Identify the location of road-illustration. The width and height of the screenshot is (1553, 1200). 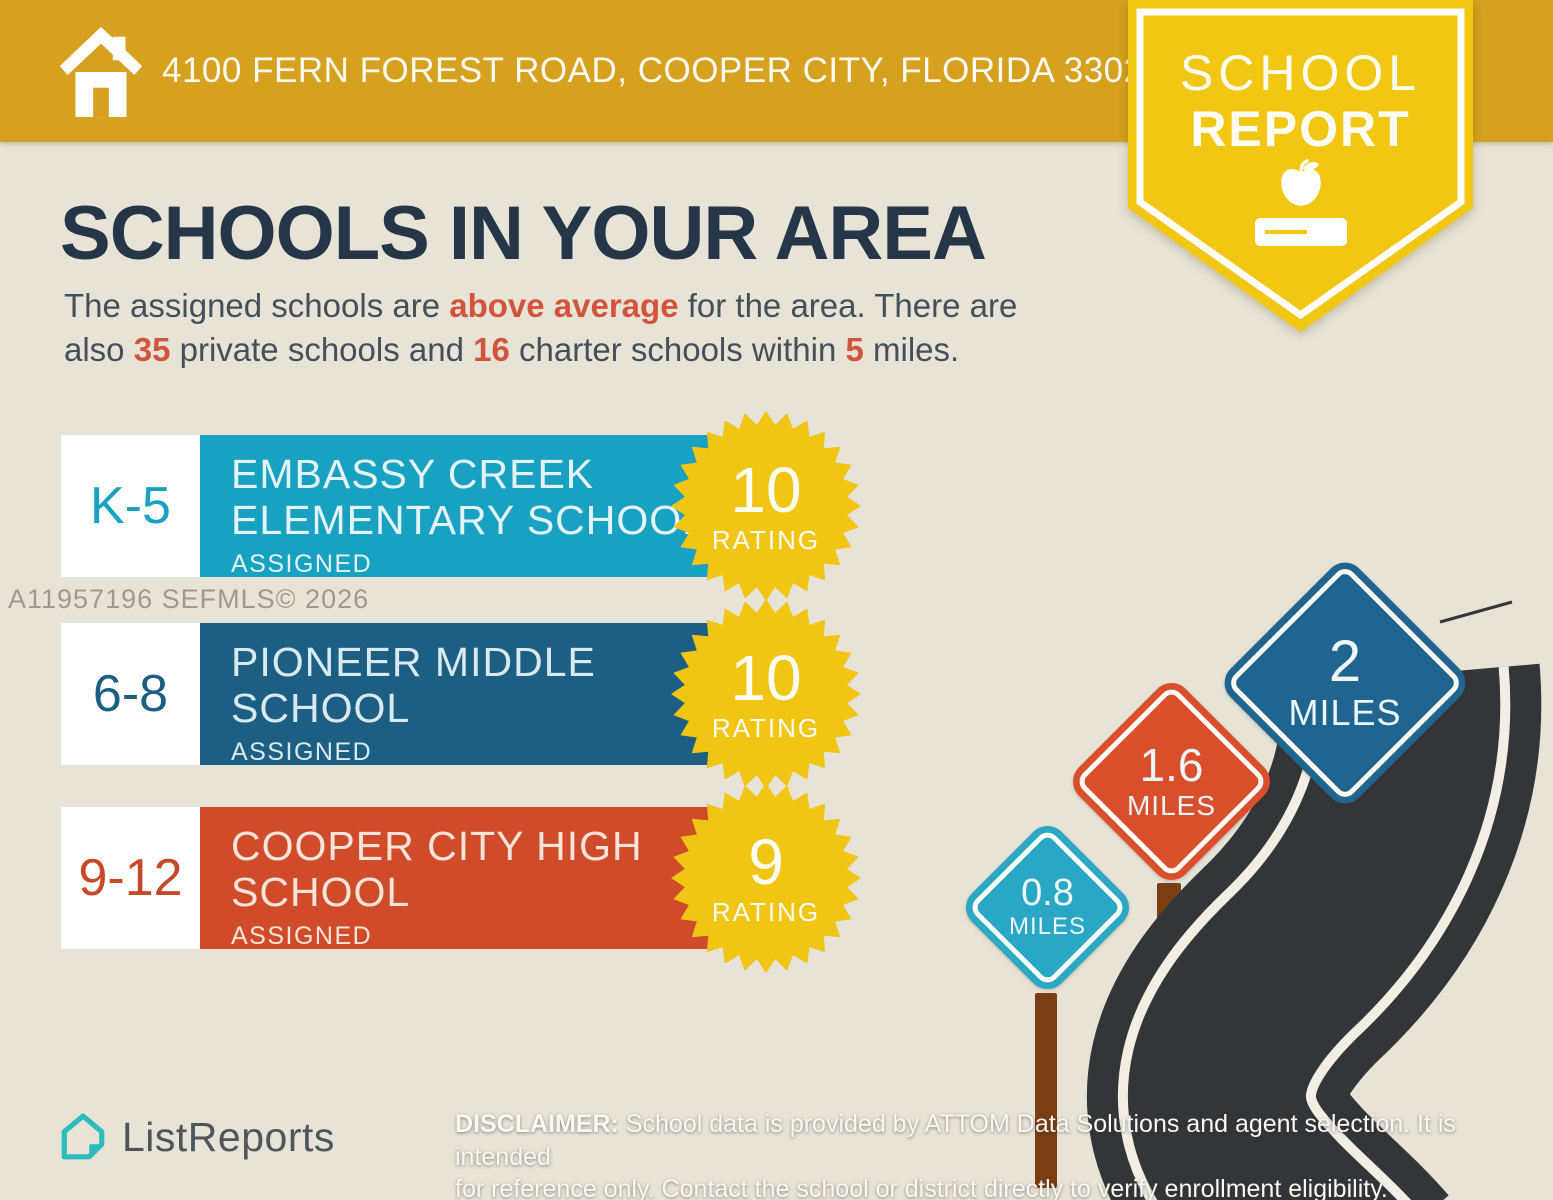
(1314, 900).